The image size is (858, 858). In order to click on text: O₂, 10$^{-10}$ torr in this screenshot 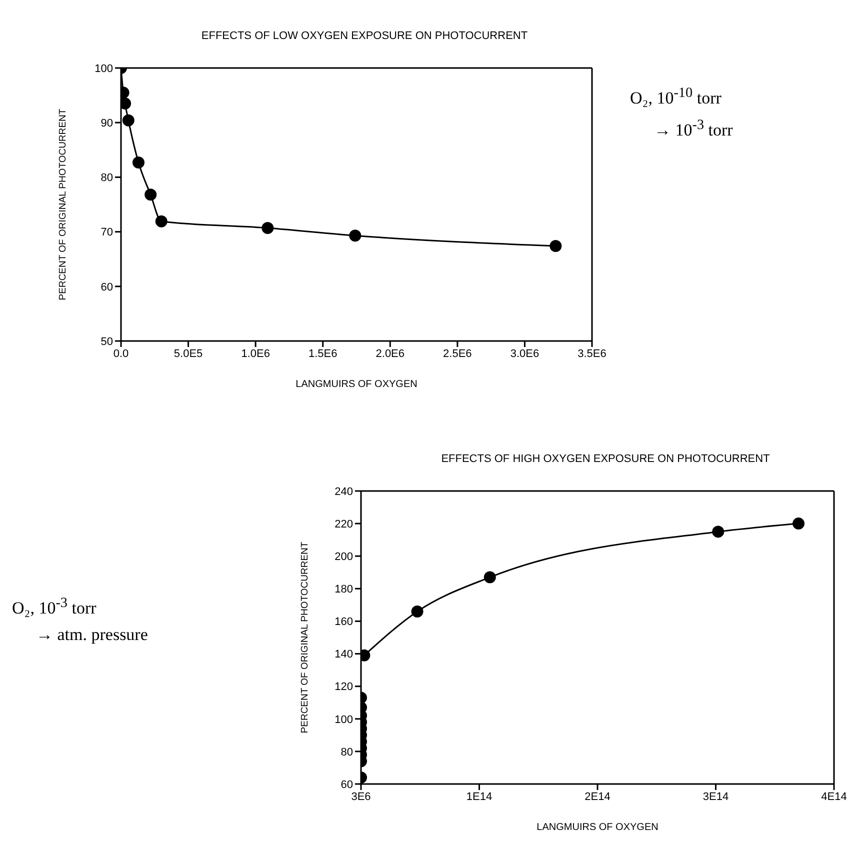, I will do `click(676, 97)`.